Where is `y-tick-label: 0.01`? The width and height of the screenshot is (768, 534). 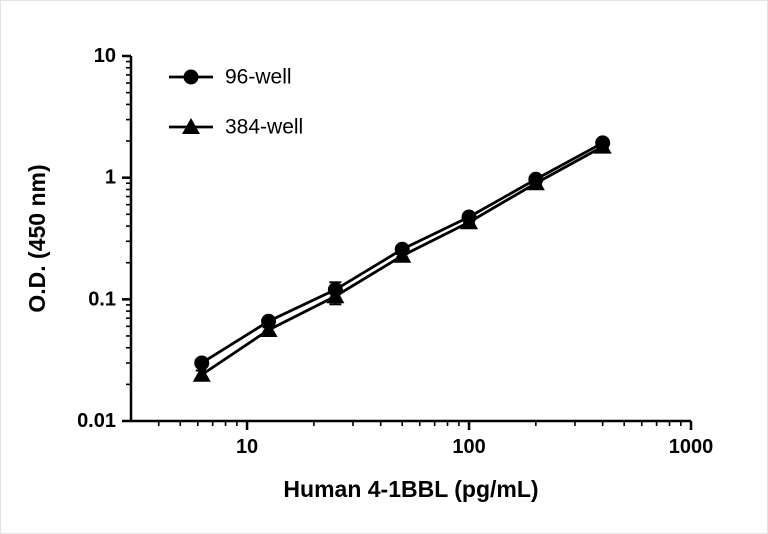
y-tick-label: 0.01 is located at coordinates (96, 421).